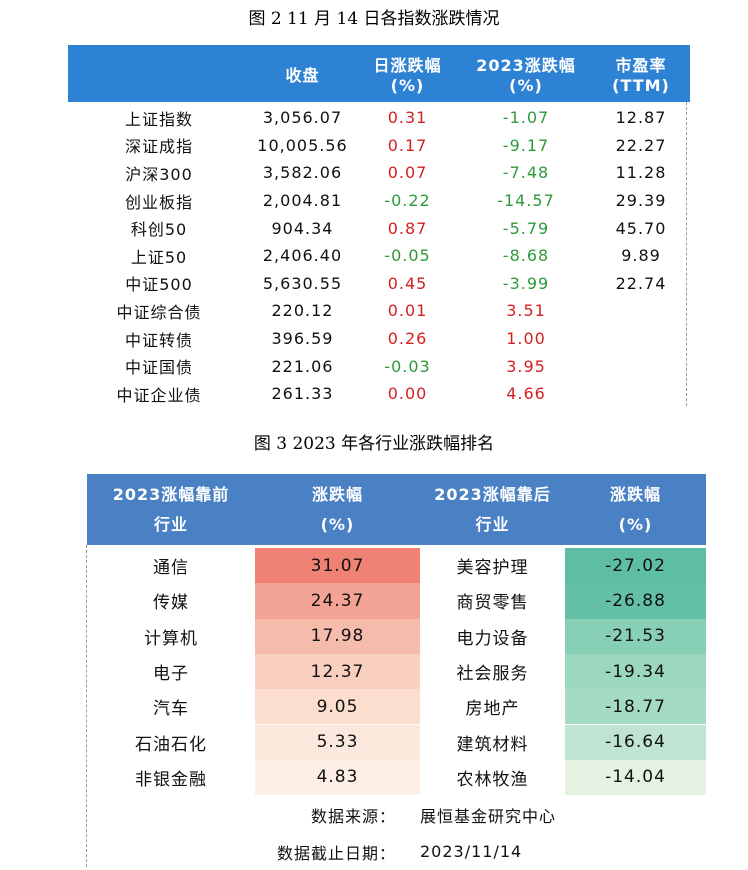  Describe the element at coordinates (302, 173) in the screenshot. I see `cell-text: 3,582.06` at that location.